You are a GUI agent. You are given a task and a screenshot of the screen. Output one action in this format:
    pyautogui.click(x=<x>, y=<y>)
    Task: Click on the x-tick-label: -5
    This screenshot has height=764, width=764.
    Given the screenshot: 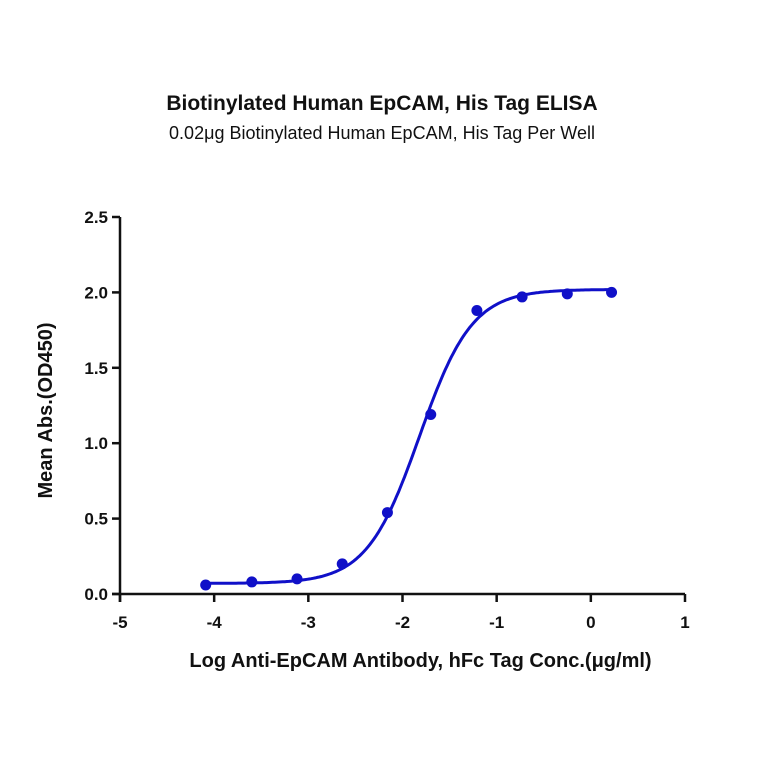 What is the action you would take?
    pyautogui.click(x=119, y=622)
    